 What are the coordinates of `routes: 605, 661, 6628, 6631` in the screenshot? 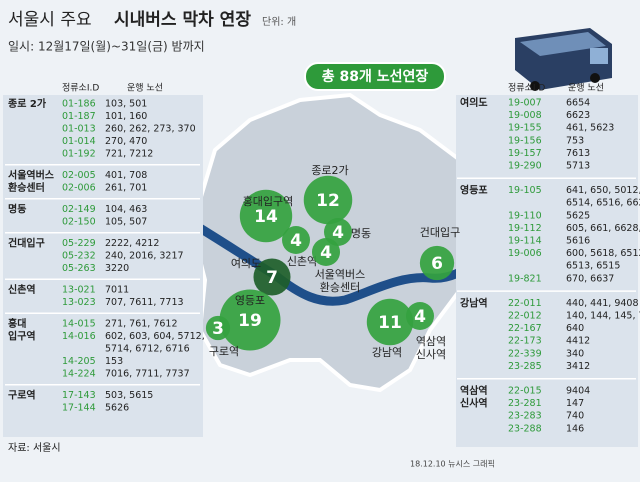 It's located at (603, 228).